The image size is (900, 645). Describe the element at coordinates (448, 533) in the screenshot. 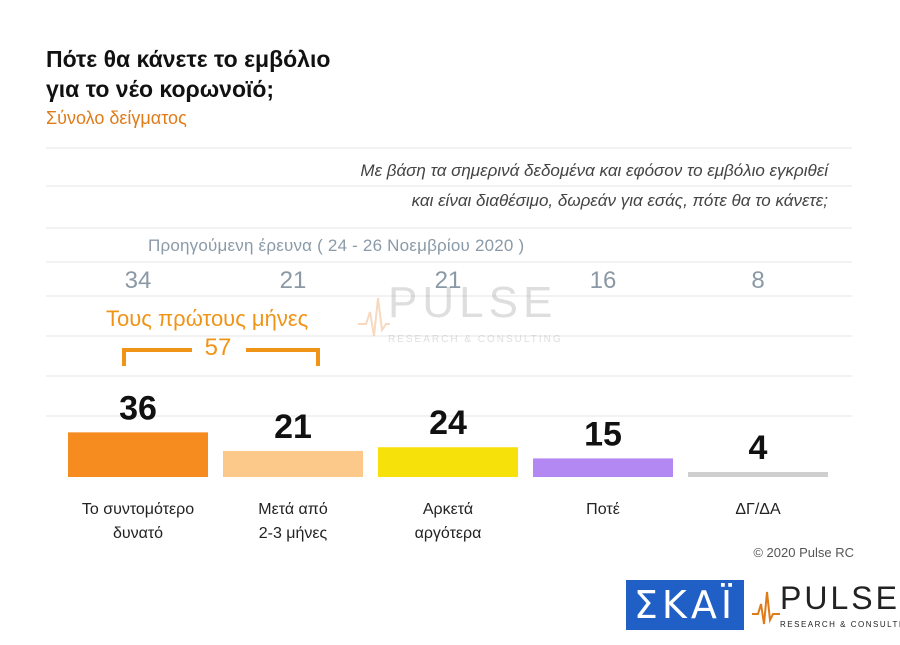

I see `category-label: αργότερα` at that location.